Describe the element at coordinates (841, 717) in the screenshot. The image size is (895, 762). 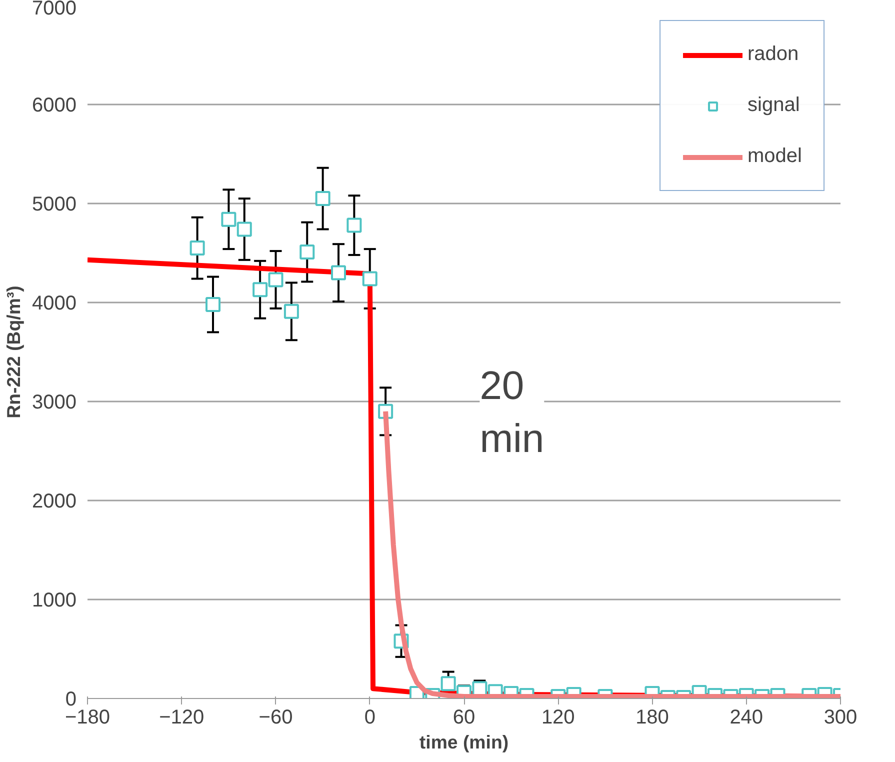
I see `x-tick-label: 300` at that location.